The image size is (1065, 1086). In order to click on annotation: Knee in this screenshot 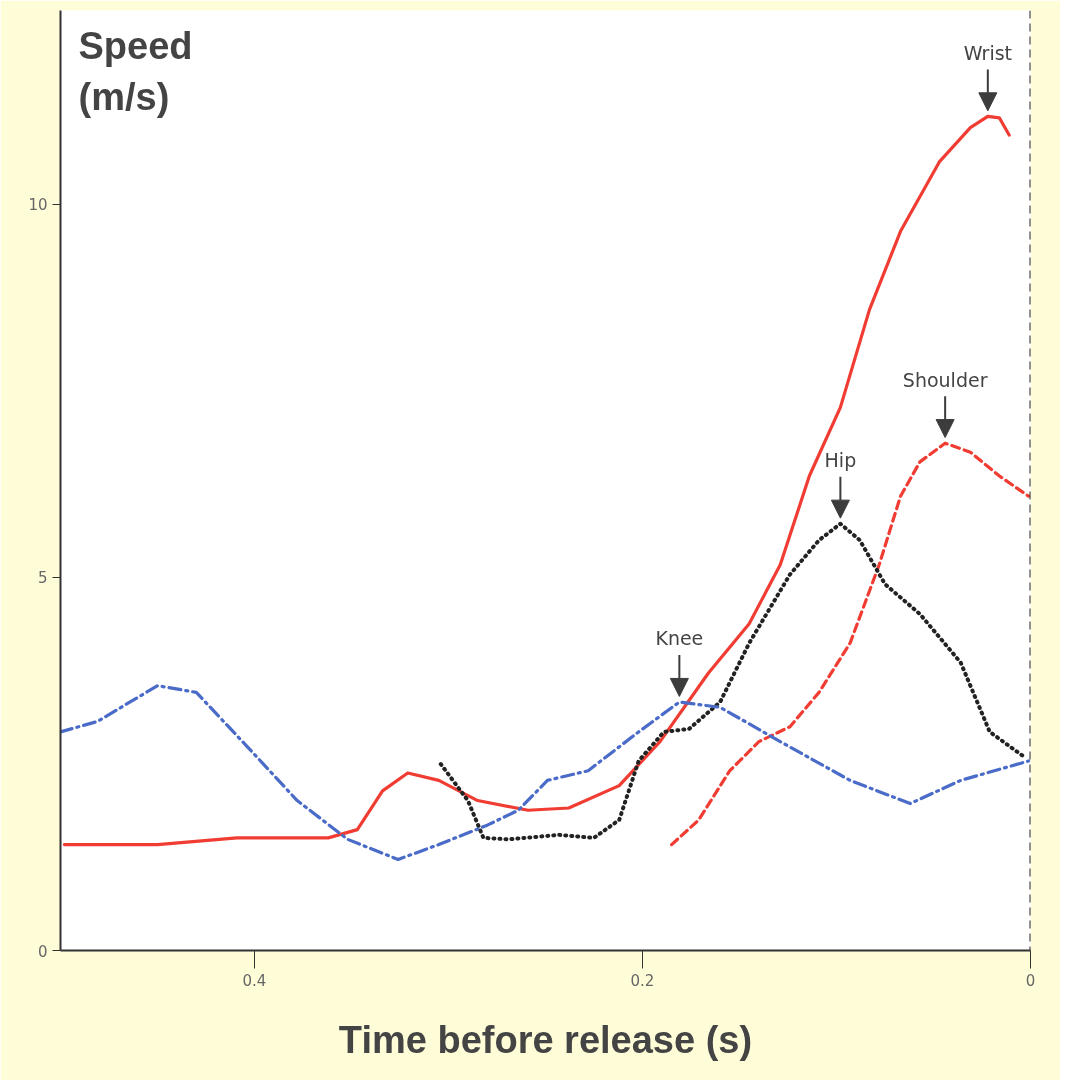, I will do `click(679, 638)`.